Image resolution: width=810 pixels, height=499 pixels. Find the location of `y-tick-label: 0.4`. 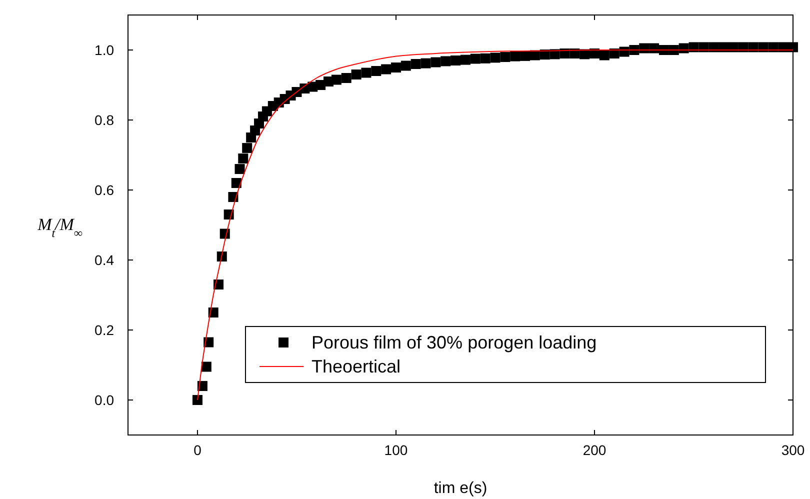

y-tick-label: 0.4 is located at coordinates (104, 260).